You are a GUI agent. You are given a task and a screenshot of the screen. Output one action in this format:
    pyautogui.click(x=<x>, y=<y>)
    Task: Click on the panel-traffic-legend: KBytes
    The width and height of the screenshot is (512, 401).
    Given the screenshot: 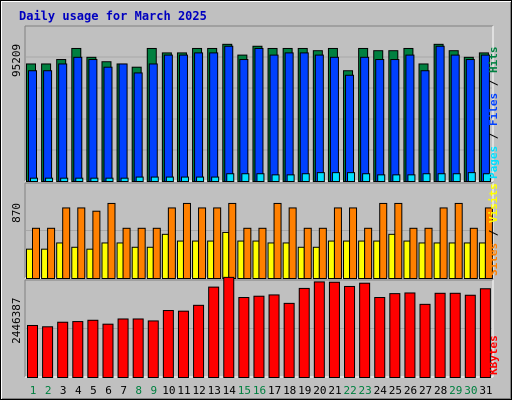 What is the action you would take?
    pyautogui.click(x=493, y=355)
    